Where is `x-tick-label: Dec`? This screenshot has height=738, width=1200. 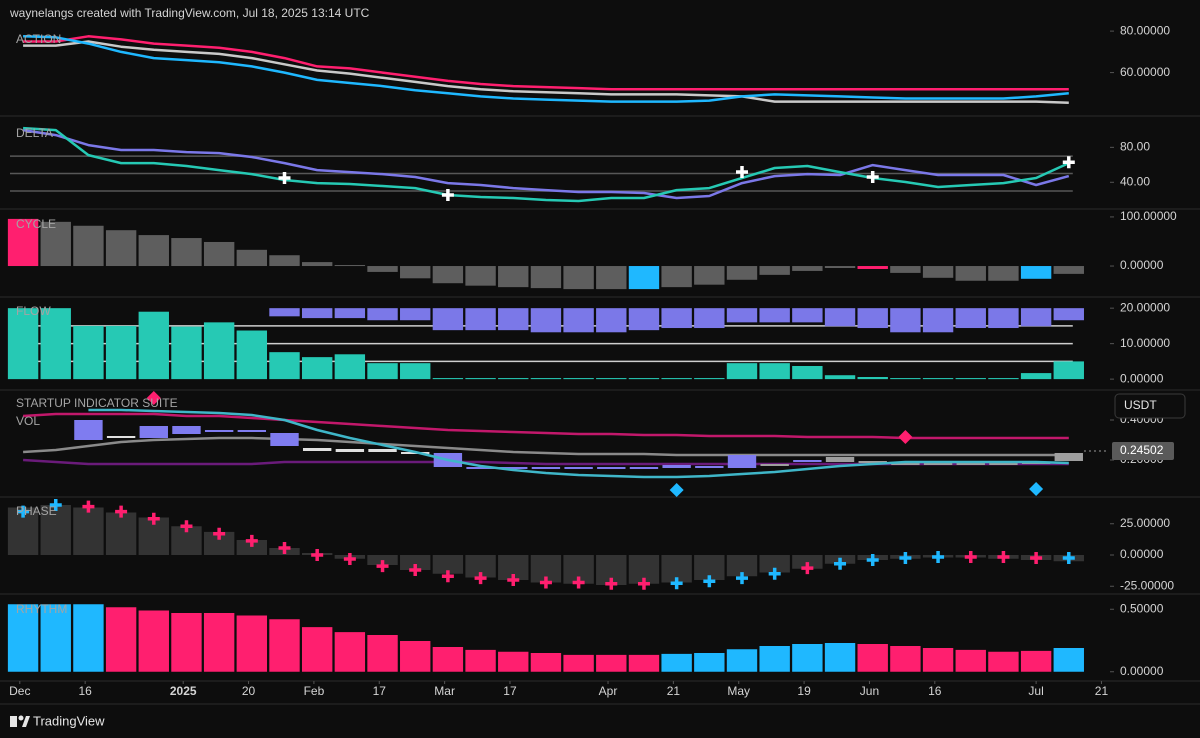 x-tick-label: Dec is located at coordinates (19, 691).